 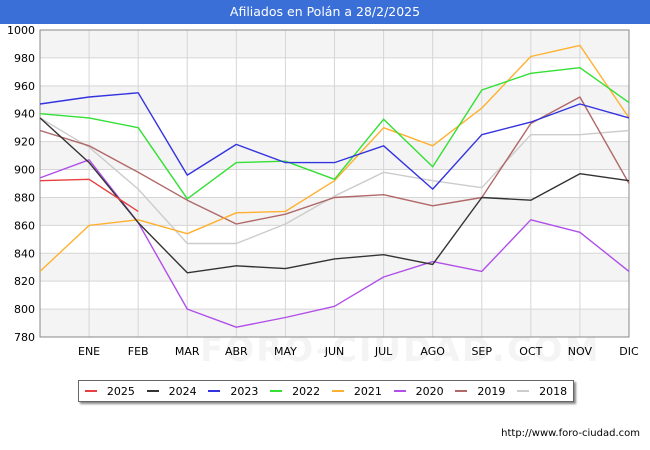 I want to click on x-tick-label: AGO, so click(x=432, y=351).